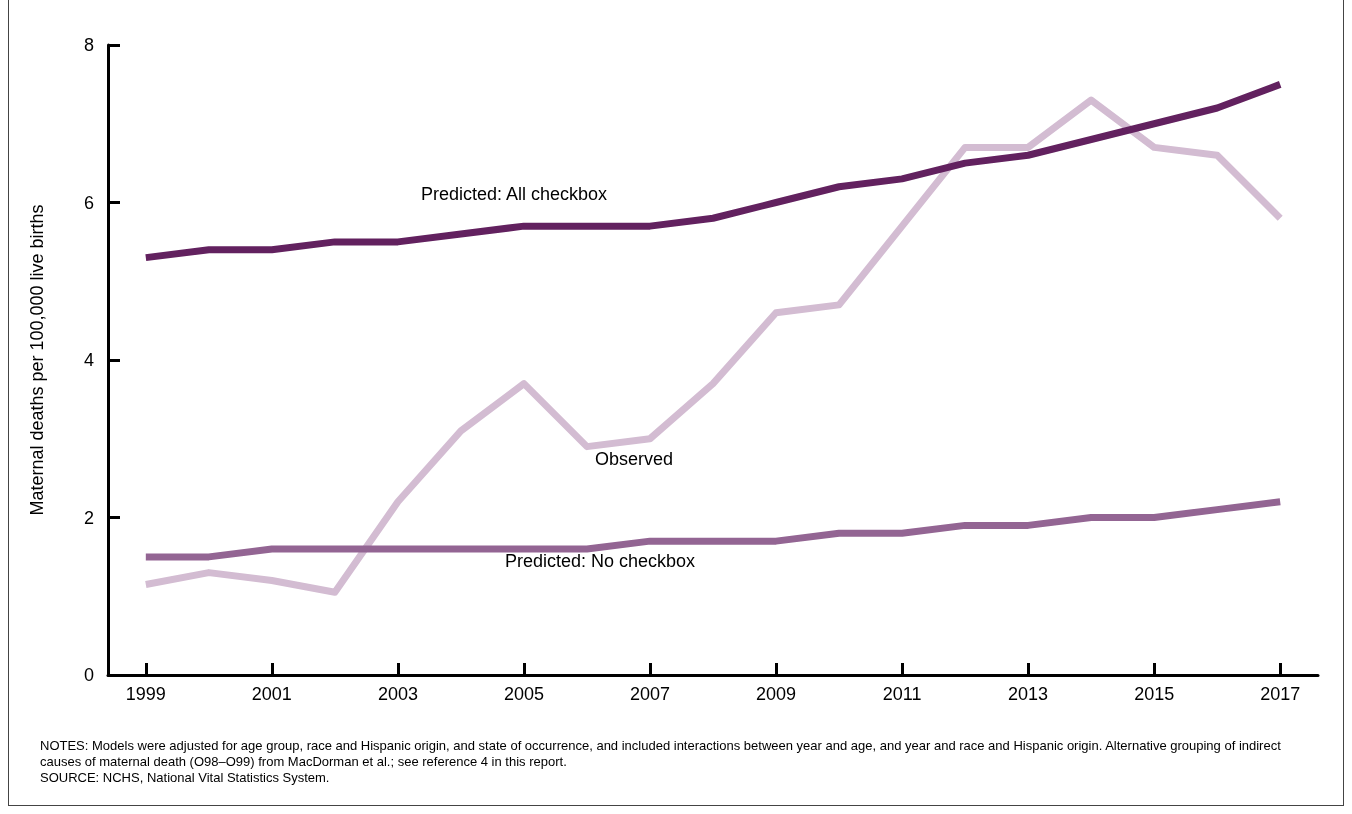 The height and width of the screenshot is (814, 1352). I want to click on y-tick-label: 2, so click(88, 517).